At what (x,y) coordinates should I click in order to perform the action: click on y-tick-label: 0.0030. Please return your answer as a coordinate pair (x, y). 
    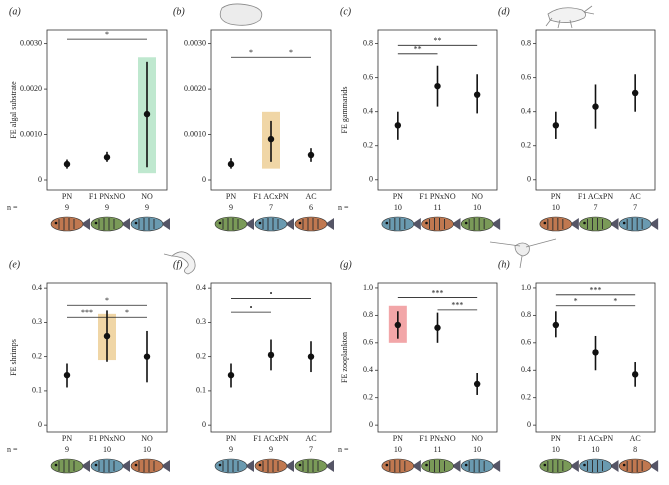
    Looking at the image, I should click on (195, 42).